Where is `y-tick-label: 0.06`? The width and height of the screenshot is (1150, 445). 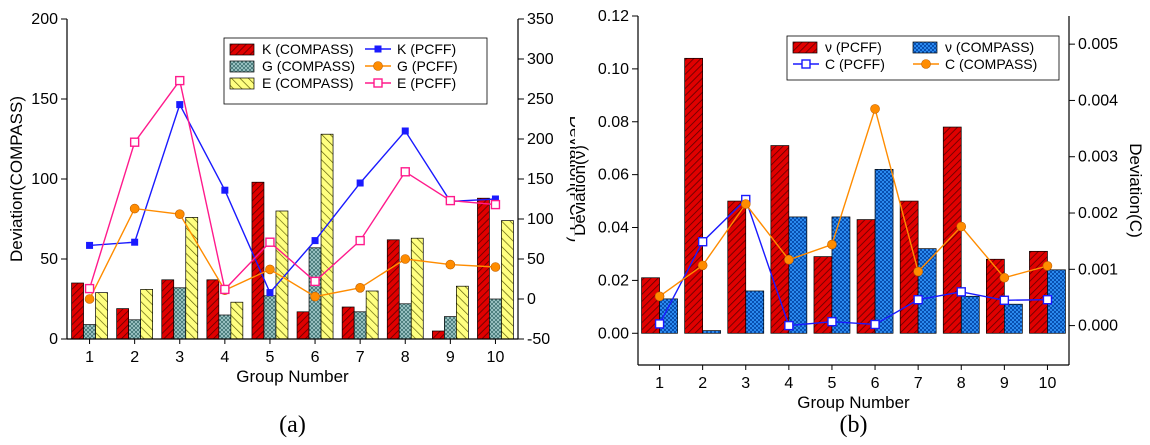
y-tick-label: 0.06 is located at coordinates (613, 175).